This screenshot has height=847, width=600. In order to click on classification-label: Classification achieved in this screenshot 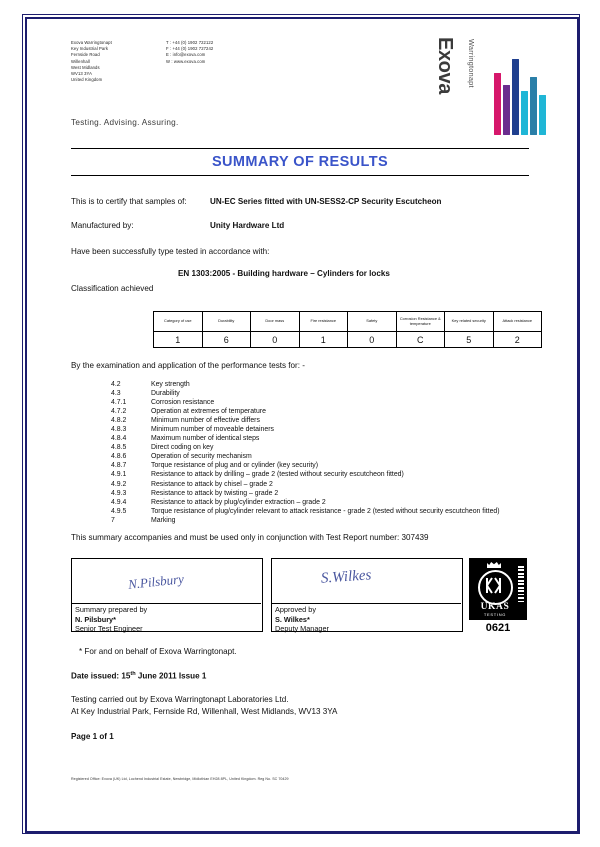, I will do `click(112, 288)`.